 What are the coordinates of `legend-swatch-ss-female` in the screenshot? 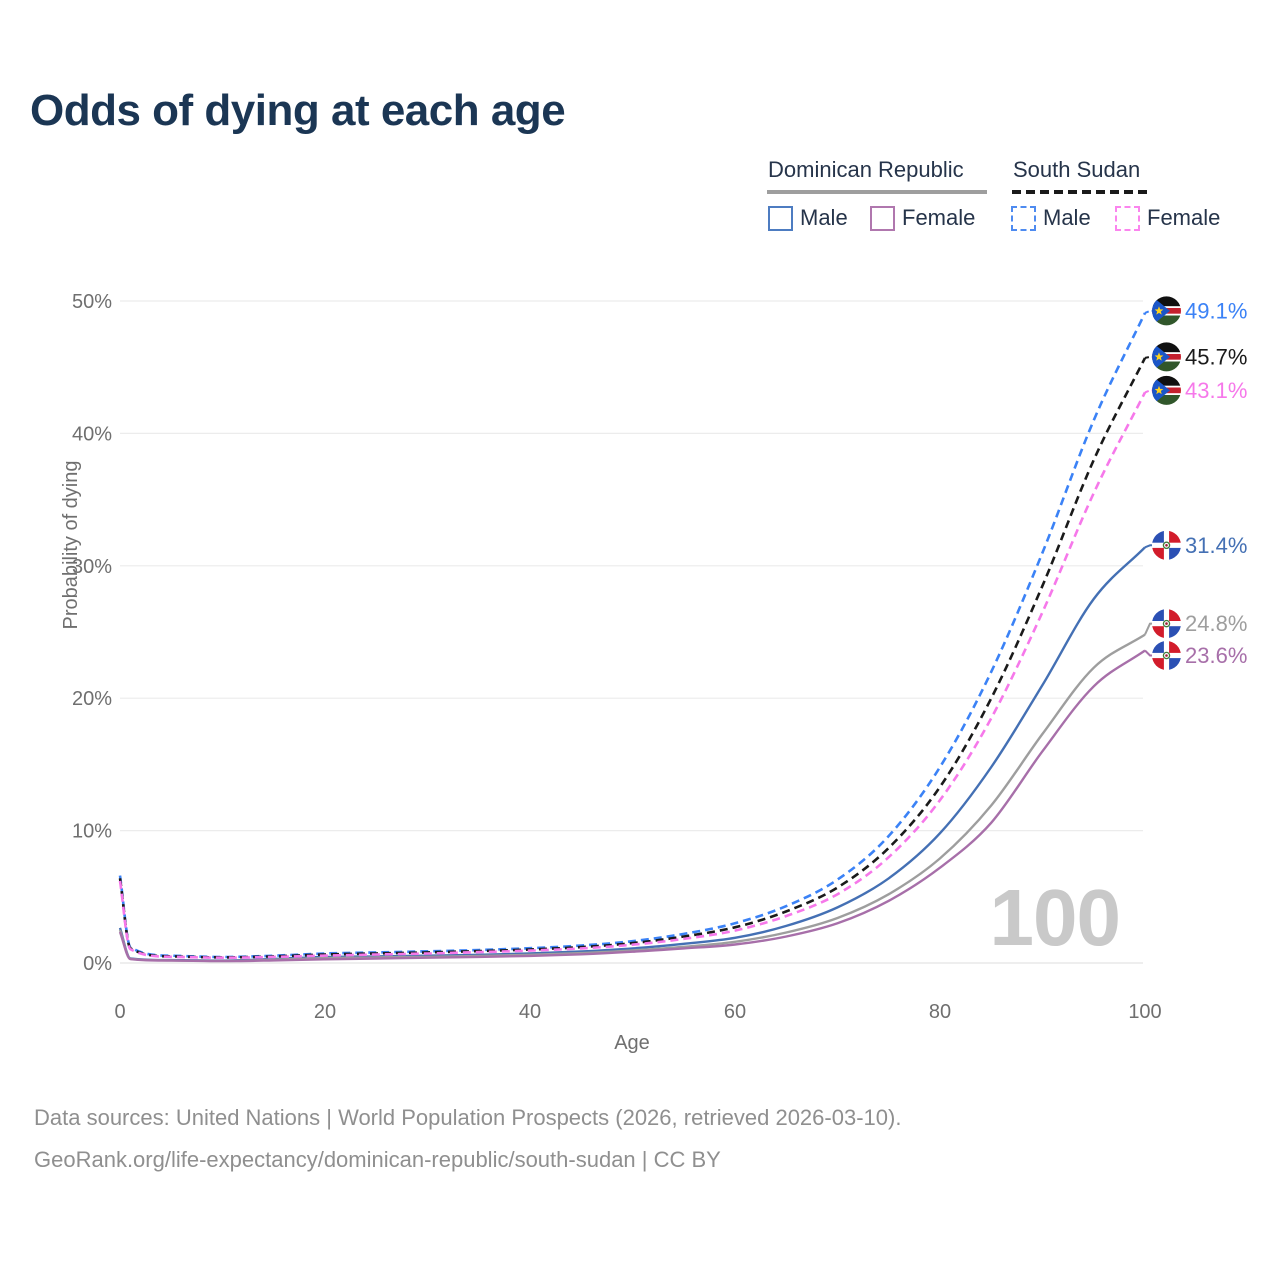 It's located at (1127, 218).